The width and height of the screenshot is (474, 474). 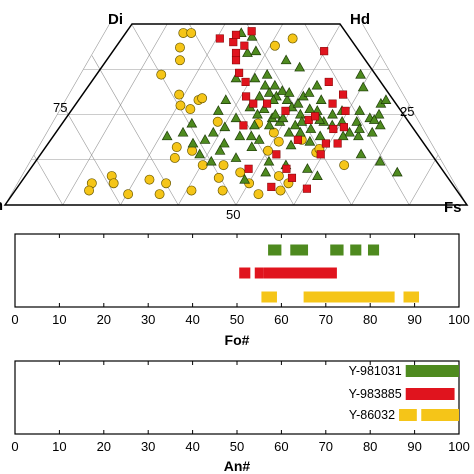 What do you see at coordinates (372, 415) in the screenshot?
I see `series-label: Y-86032` at bounding box center [372, 415].